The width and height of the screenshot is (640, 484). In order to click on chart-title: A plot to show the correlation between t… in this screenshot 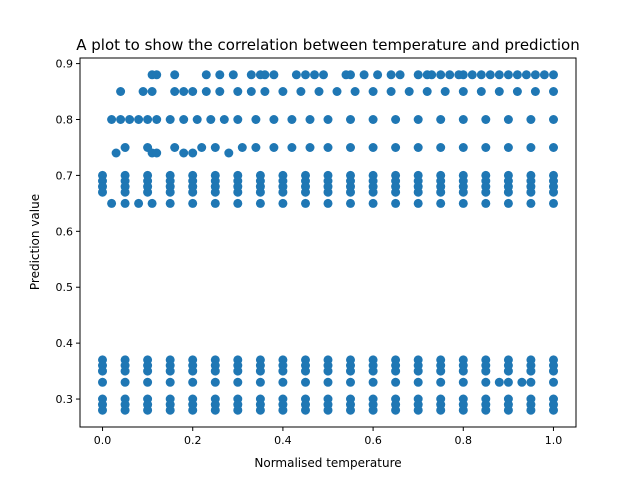, I will do `click(327, 45)`.